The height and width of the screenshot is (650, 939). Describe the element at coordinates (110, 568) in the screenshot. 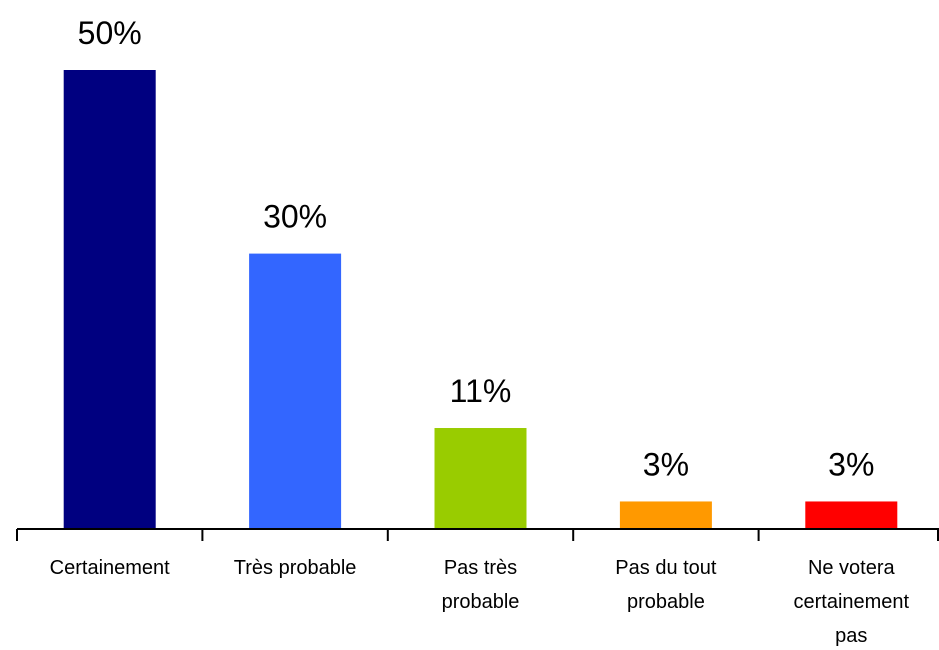

I see `category-tick-label: Certainement` at that location.